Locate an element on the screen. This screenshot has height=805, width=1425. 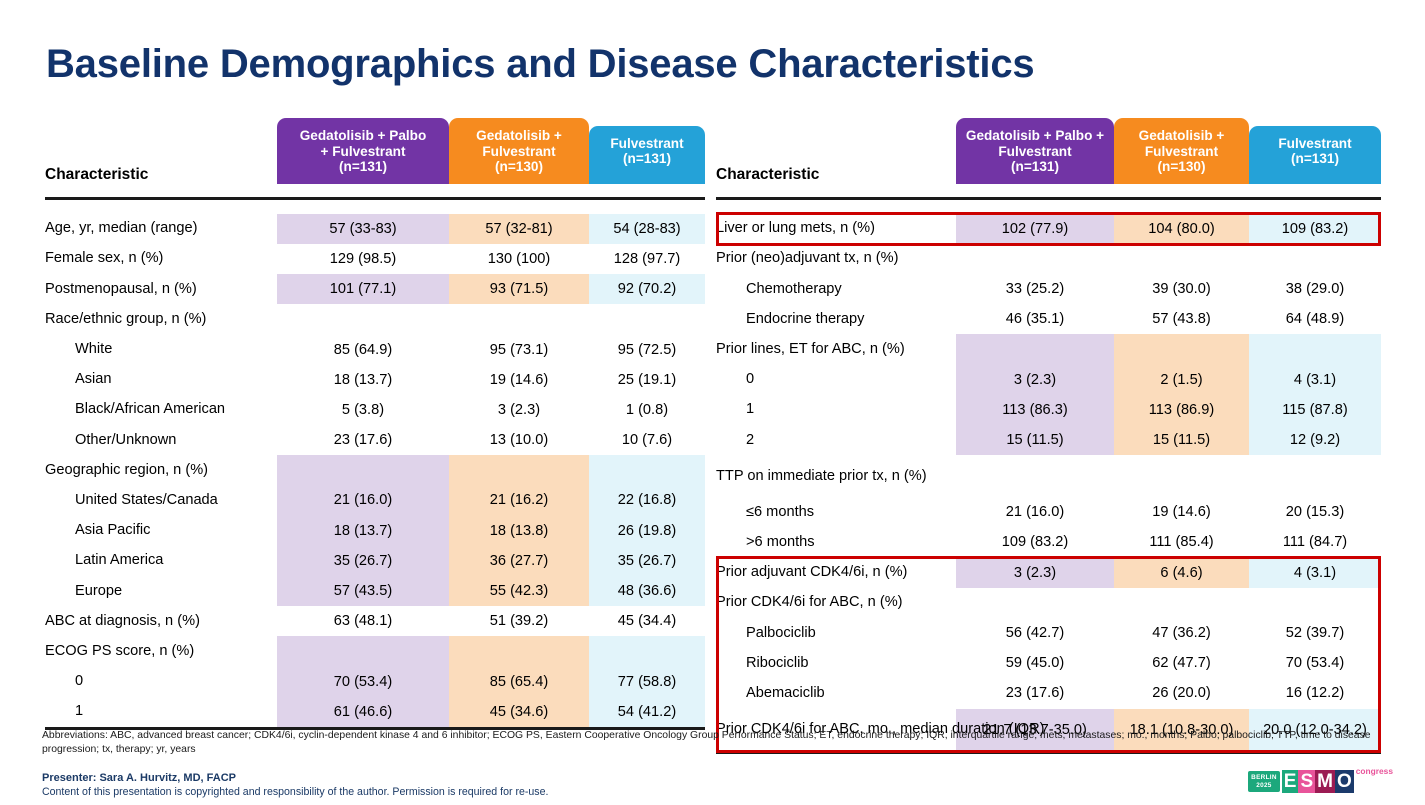
table-row: Prior CDK4/6i for ABC, n (%) is located at coordinates (1048, 603).